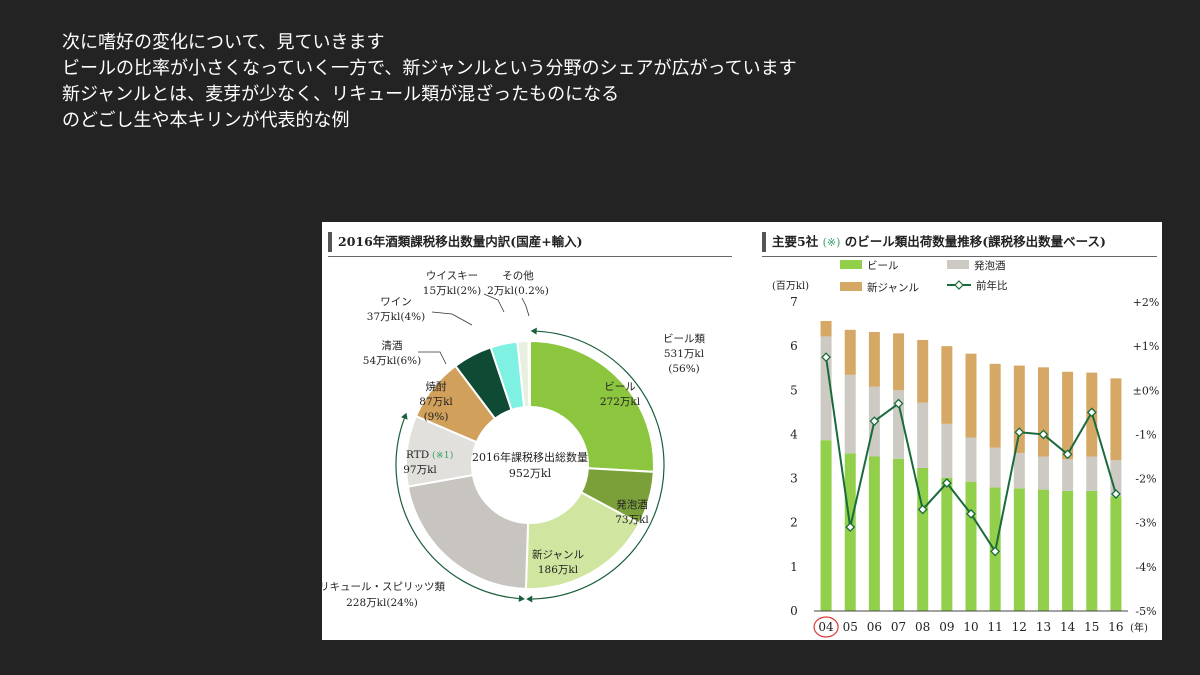 This screenshot has width=1200, height=675. What do you see at coordinates (442, 455) in the screenshot?
I see `label-rtd-note: (※1)` at bounding box center [442, 455].